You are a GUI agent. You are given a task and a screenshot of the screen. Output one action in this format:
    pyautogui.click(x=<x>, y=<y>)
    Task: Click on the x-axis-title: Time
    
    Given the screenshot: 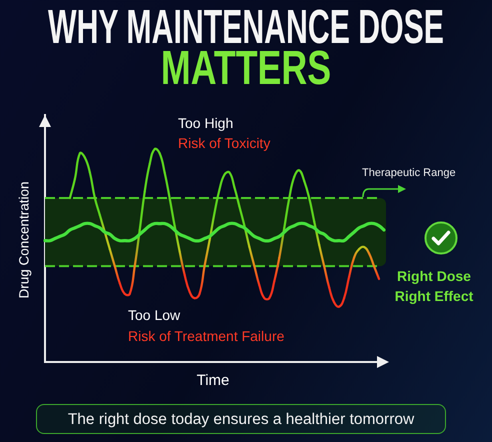 What is the action you would take?
    pyautogui.click(x=213, y=380)
    